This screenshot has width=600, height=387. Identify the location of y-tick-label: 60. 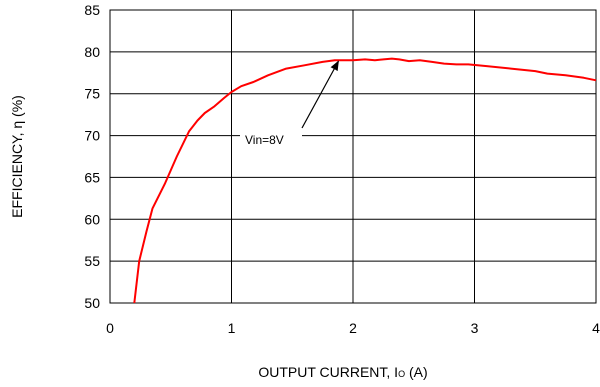
(92, 219).